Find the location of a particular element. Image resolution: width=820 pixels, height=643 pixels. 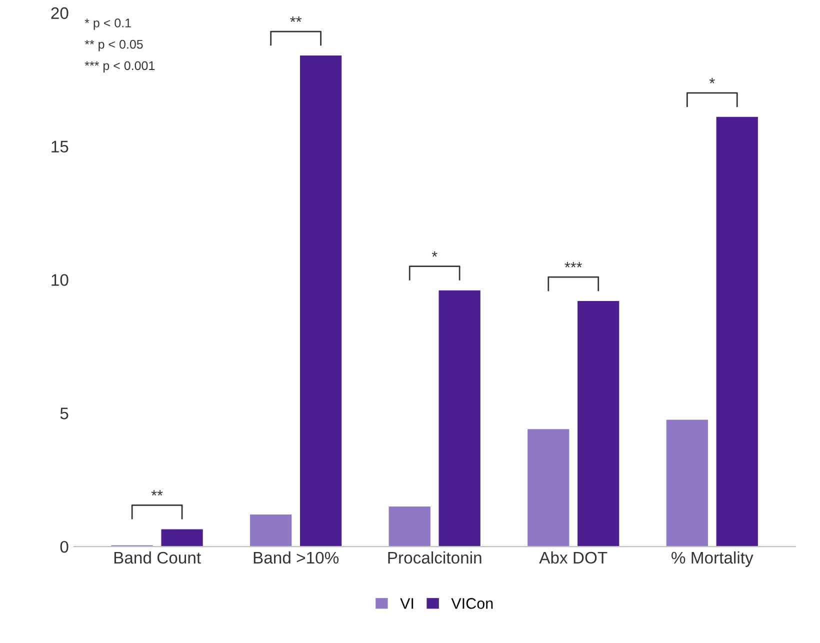

legend-label: VI is located at coordinates (407, 603).